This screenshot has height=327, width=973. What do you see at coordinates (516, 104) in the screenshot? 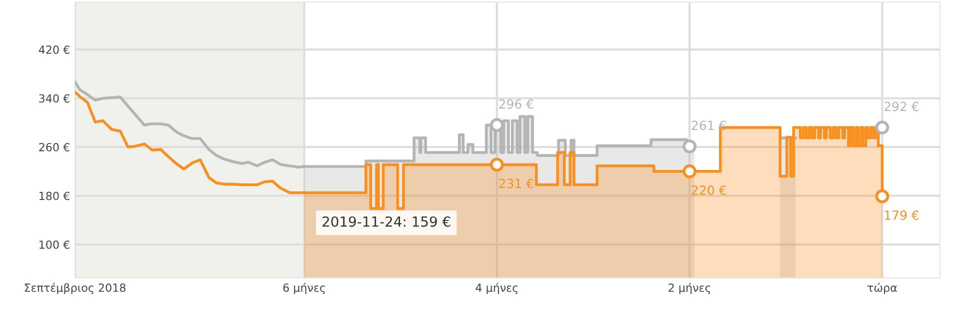
I see `annotation: 296 €` at bounding box center [516, 104].